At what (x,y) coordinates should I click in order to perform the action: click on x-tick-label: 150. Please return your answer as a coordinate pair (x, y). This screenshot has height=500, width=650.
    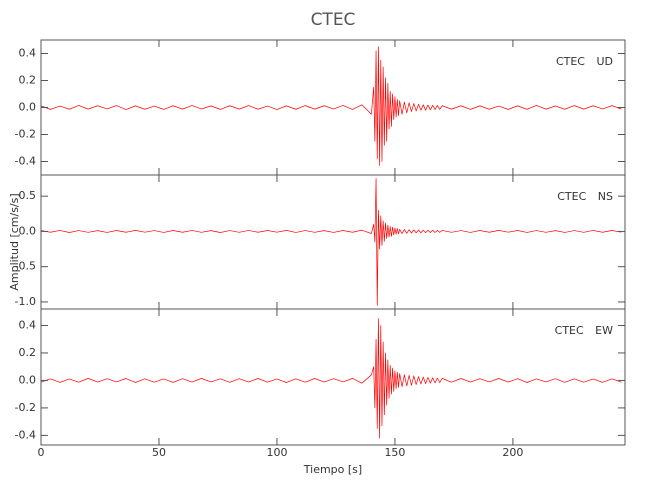
    Looking at the image, I should click on (394, 452).